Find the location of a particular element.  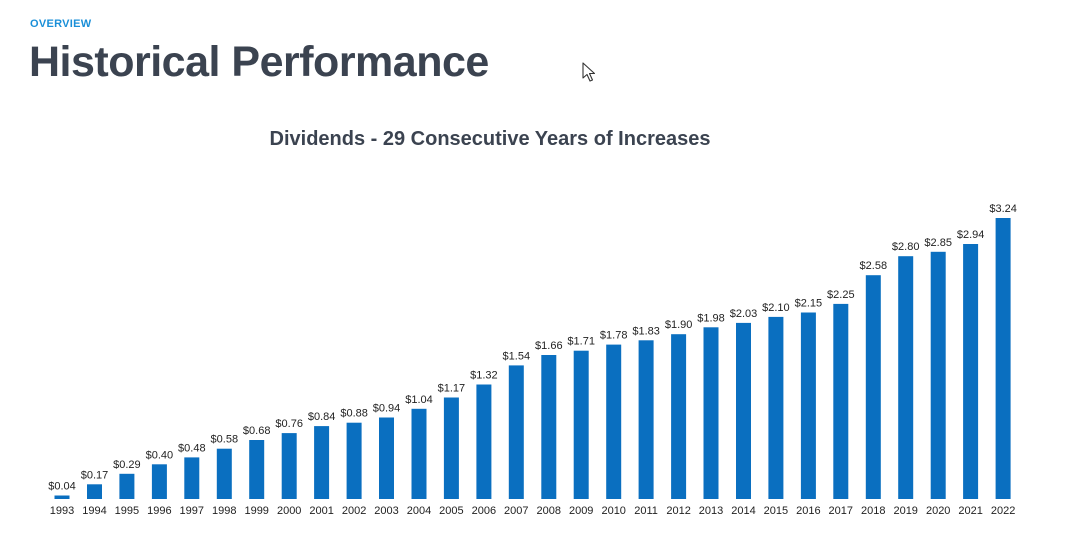

bar-1993 is located at coordinates (62, 497).